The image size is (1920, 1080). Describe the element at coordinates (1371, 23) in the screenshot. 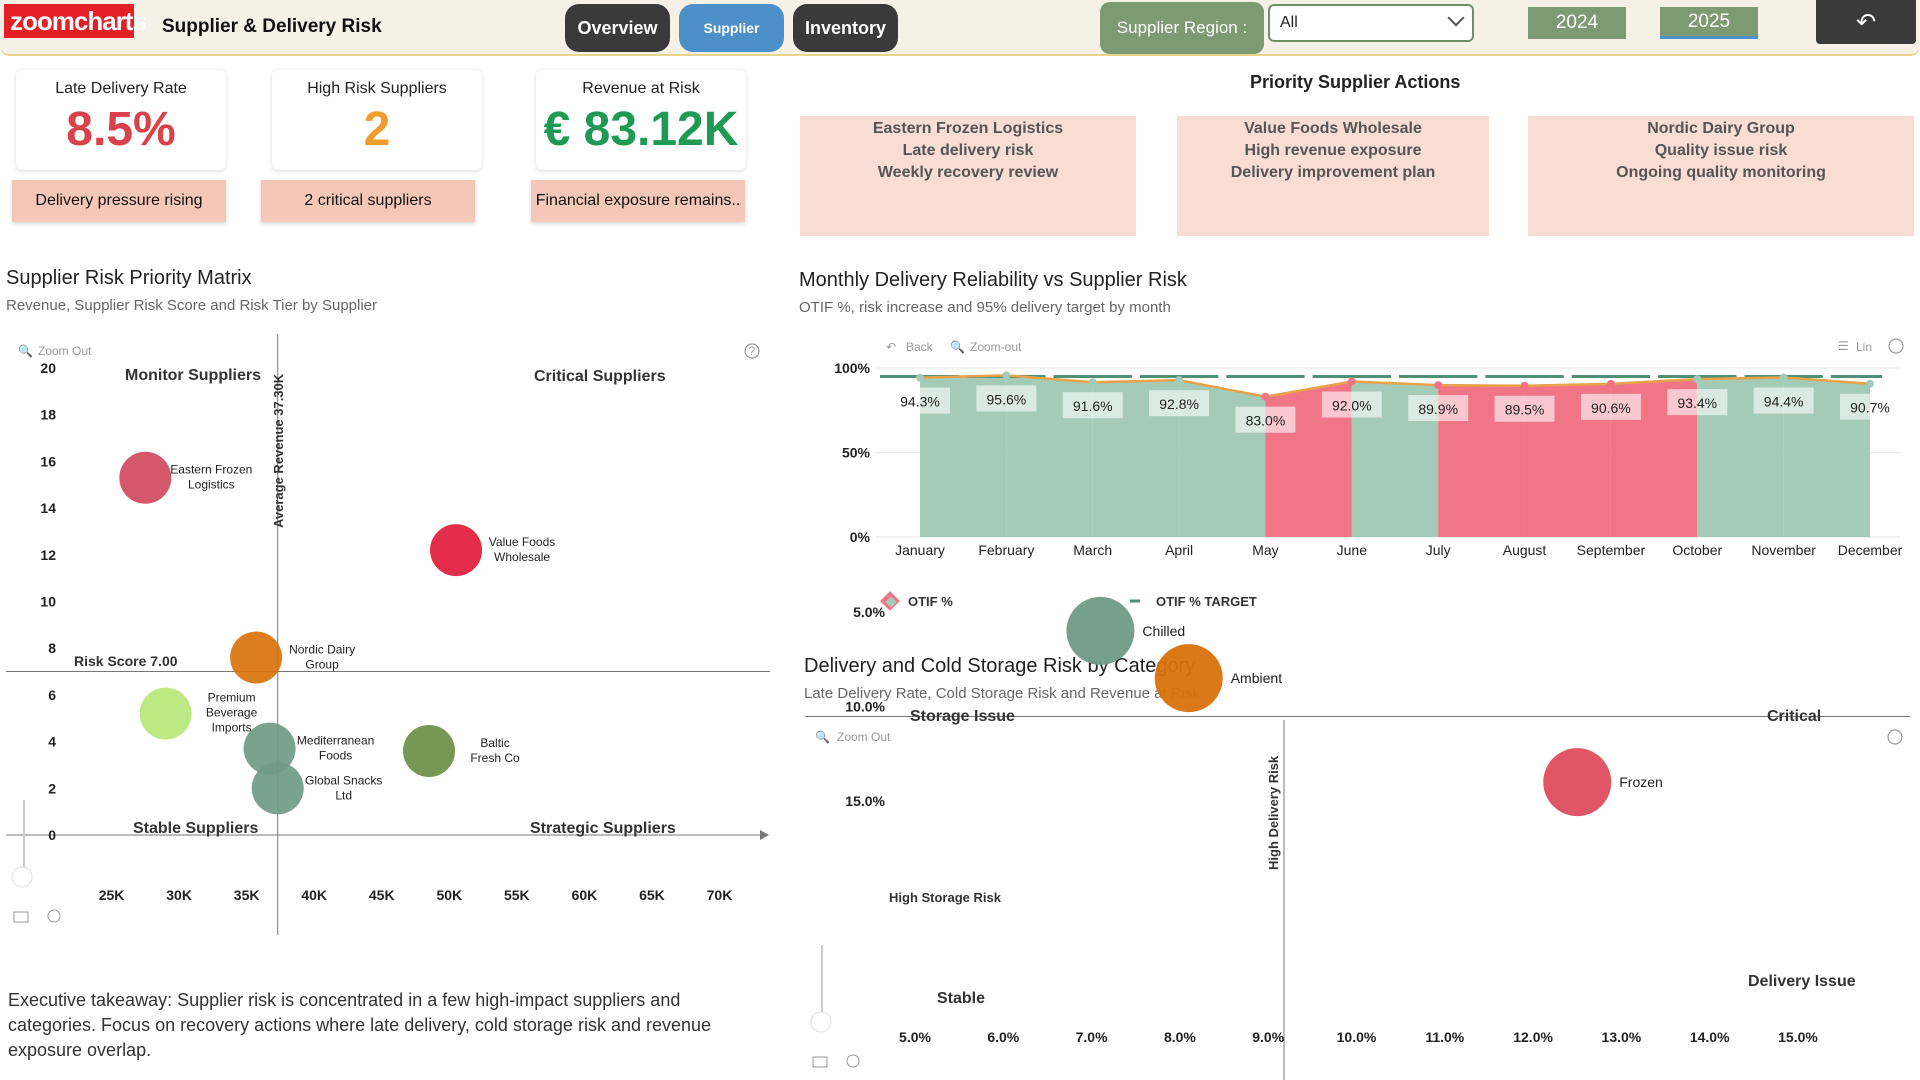

I see `supplier-region-dropdown: All` at that location.